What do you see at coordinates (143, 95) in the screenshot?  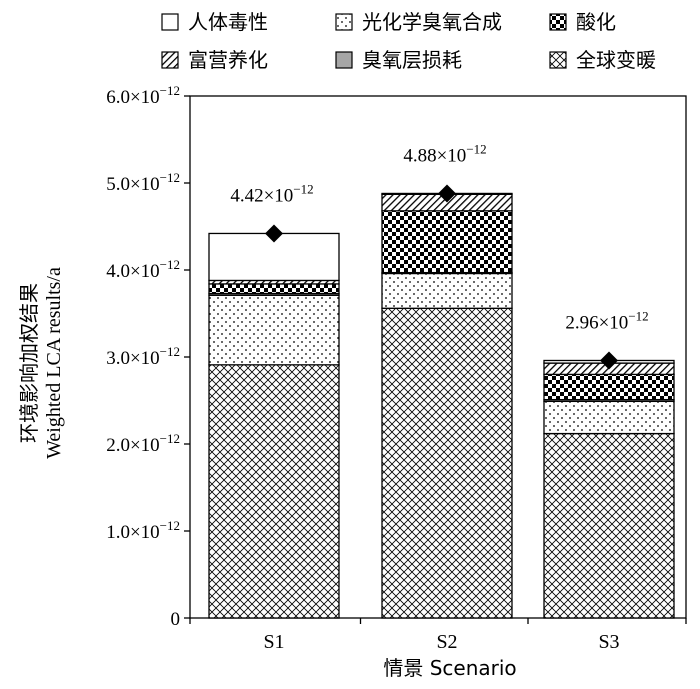 I see `y-tick-label: 6.0×10⁻¹²` at bounding box center [143, 95].